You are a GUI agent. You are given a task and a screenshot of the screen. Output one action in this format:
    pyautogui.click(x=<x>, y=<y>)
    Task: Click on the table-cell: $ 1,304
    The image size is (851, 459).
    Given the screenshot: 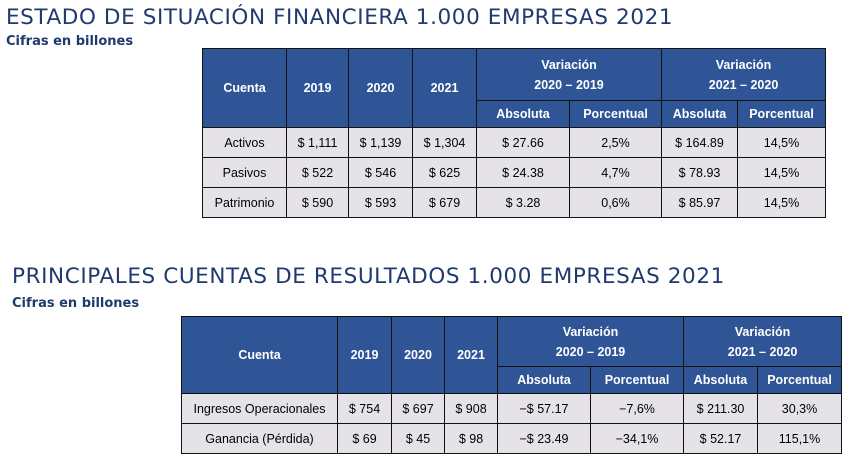 What is the action you would take?
    pyautogui.click(x=444, y=142)
    